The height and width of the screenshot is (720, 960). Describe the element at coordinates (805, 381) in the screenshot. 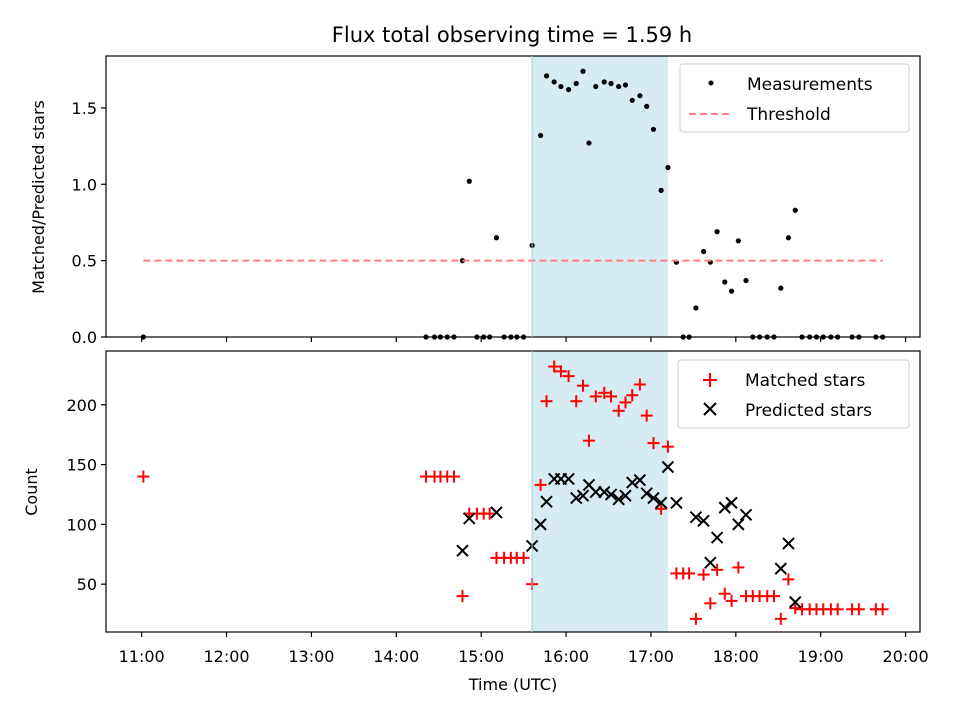

I see `matched-legend-label: Matched stars` at that location.